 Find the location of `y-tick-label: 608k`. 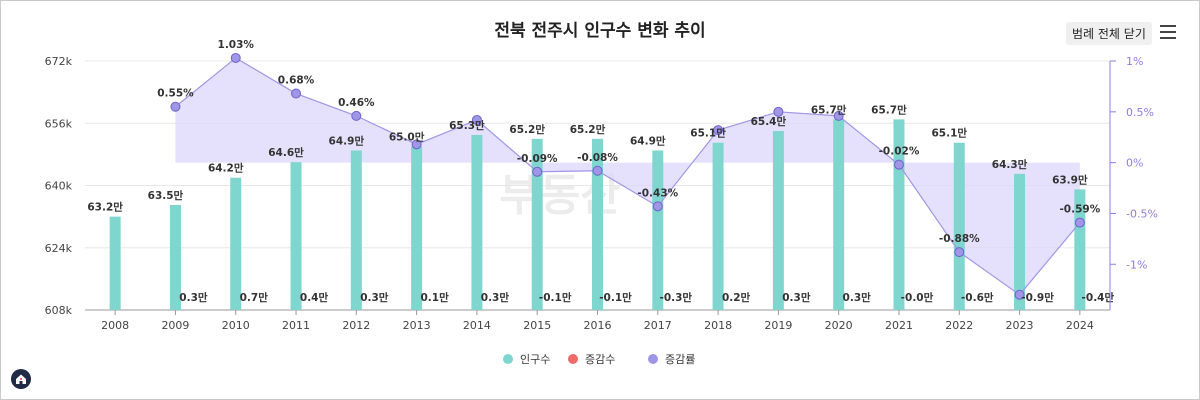

y-tick-label: 608k is located at coordinates (59, 310).